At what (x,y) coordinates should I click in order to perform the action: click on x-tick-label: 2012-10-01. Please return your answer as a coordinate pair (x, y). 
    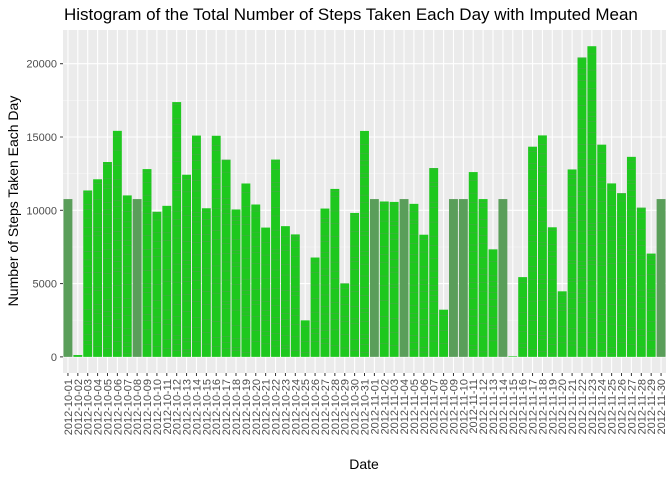
    Looking at the image, I should click on (69, 407).